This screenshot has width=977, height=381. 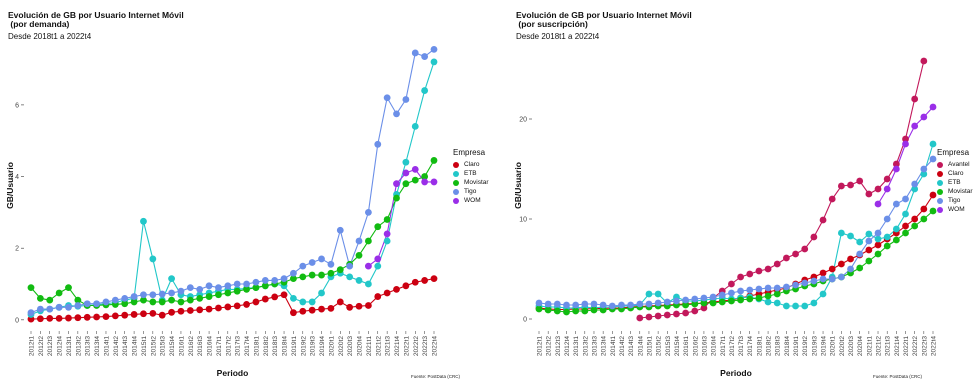 What do you see at coordinates (17, 177) in the screenshot?
I see `y-tick-label: 4` at bounding box center [17, 177].